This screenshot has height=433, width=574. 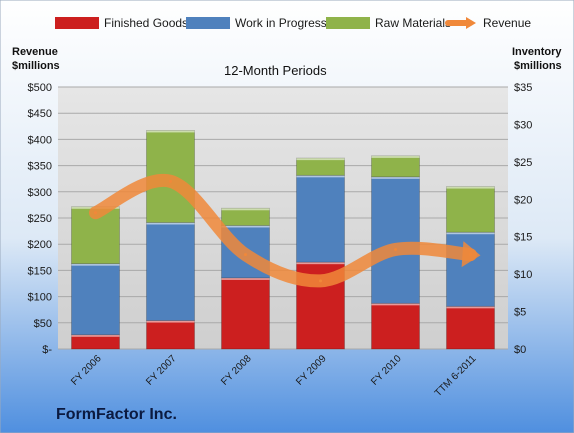 What do you see at coordinates (43, 324) in the screenshot?
I see `left-tick-label: $50` at bounding box center [43, 324].